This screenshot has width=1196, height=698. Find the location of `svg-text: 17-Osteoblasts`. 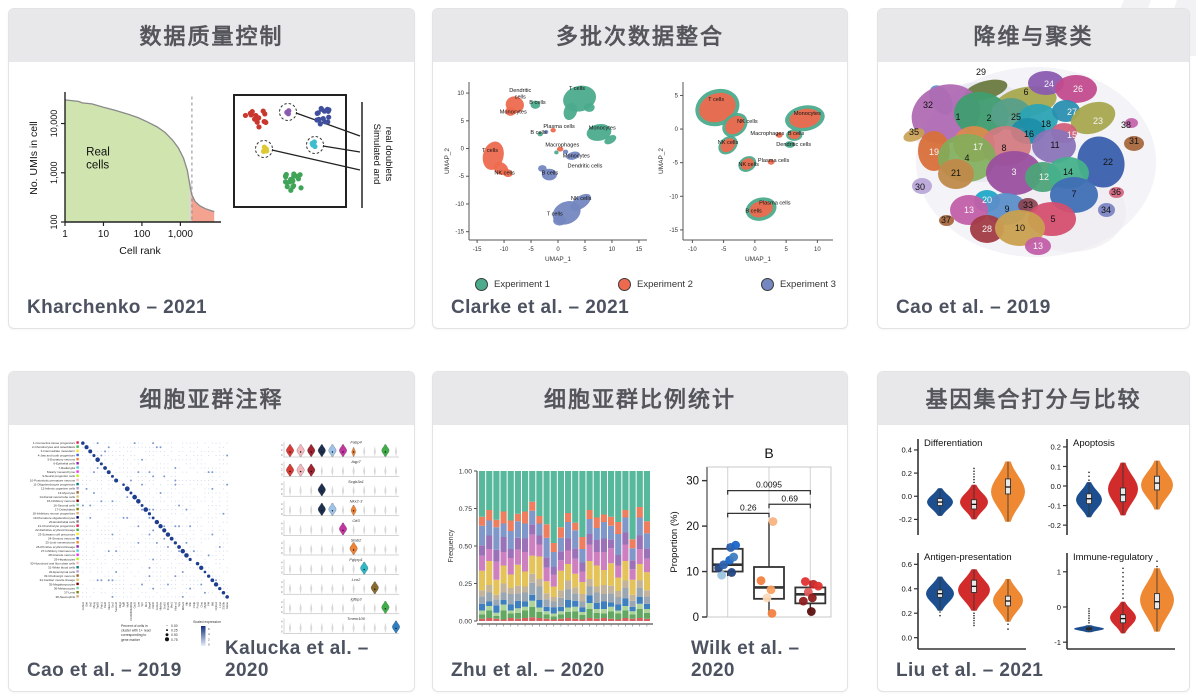

svg-text: 17-Osteoblasts is located at coordinates (65, 509).